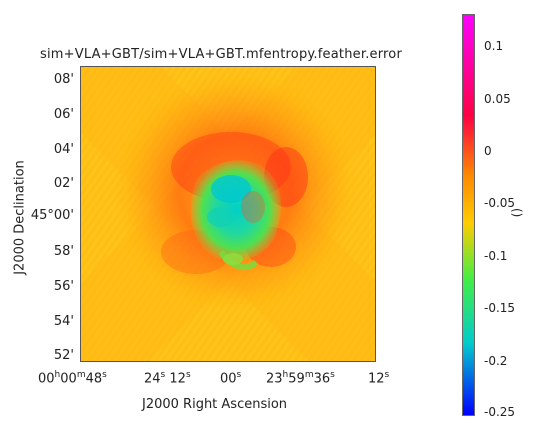 Image resolution: width=560 pixels, height=436 pixels. I want to click on x-axis-label: J2000 Right Ascension, so click(215, 404).